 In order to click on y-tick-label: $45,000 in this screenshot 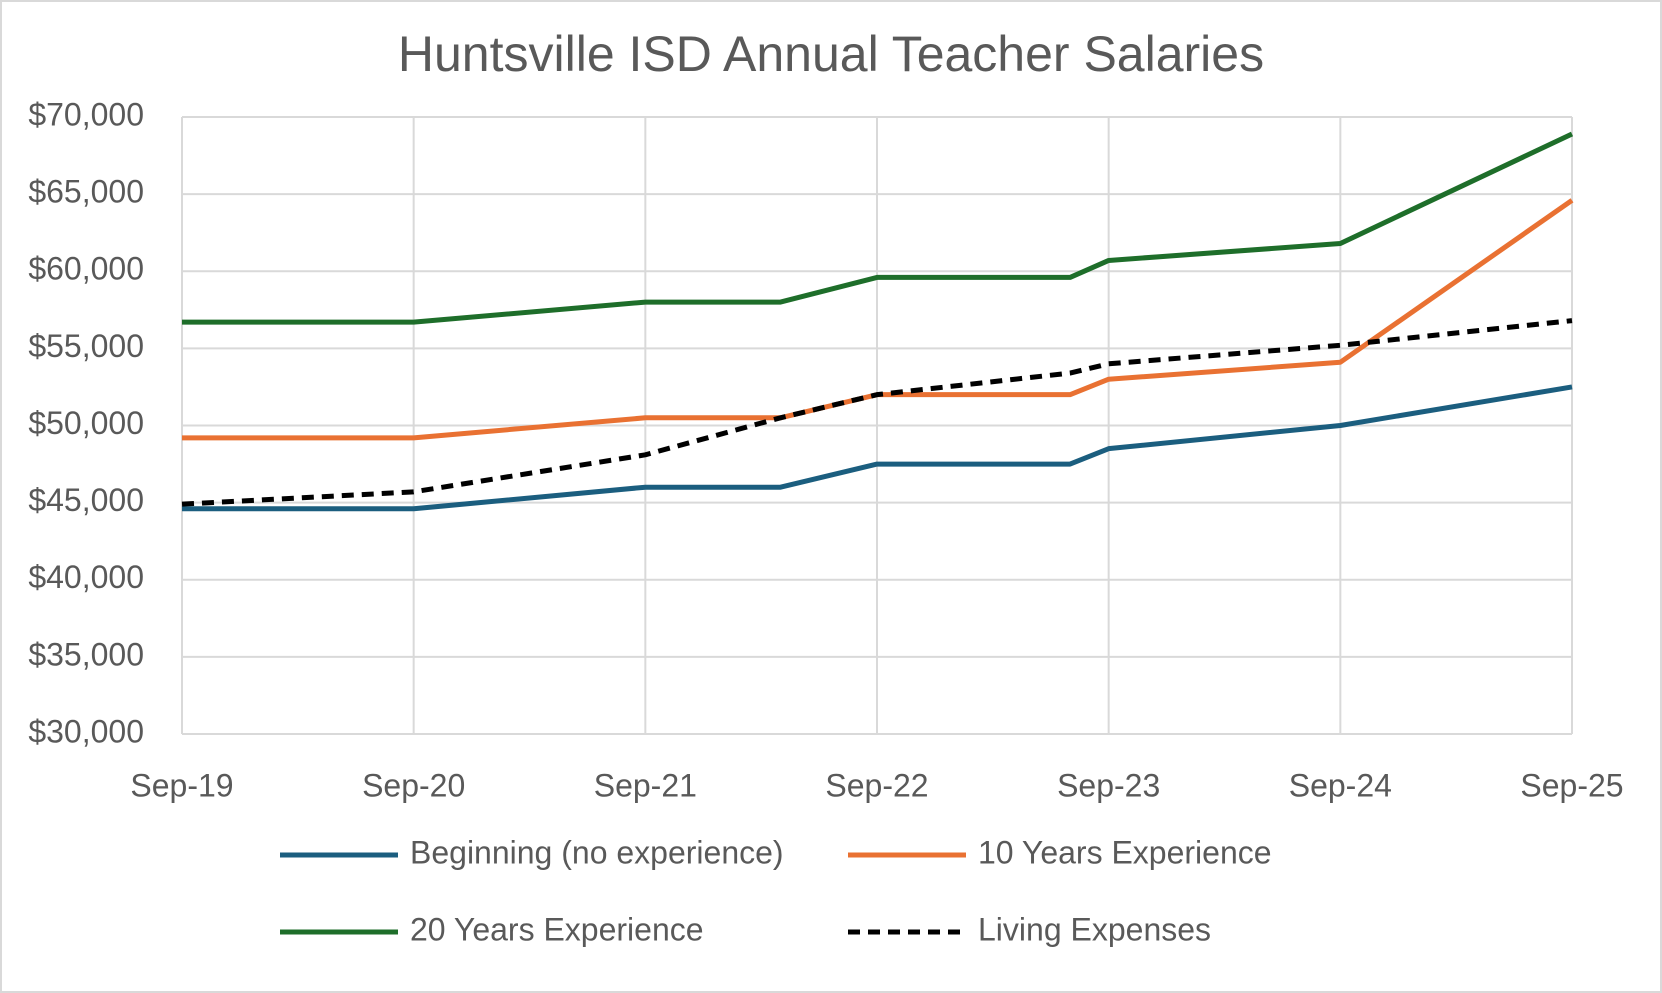, I will do `click(86, 500)`.